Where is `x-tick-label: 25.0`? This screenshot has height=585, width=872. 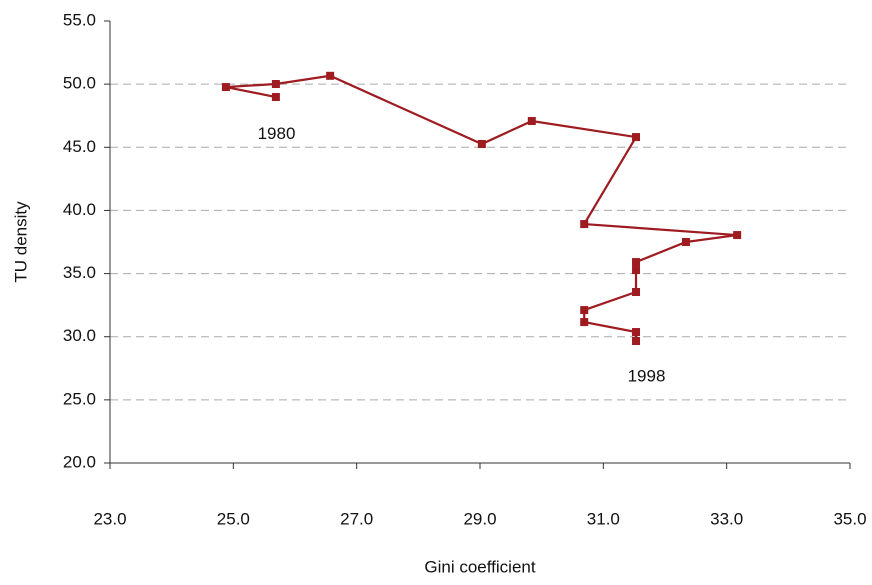
x-tick-label: 25.0 is located at coordinates (233, 518).